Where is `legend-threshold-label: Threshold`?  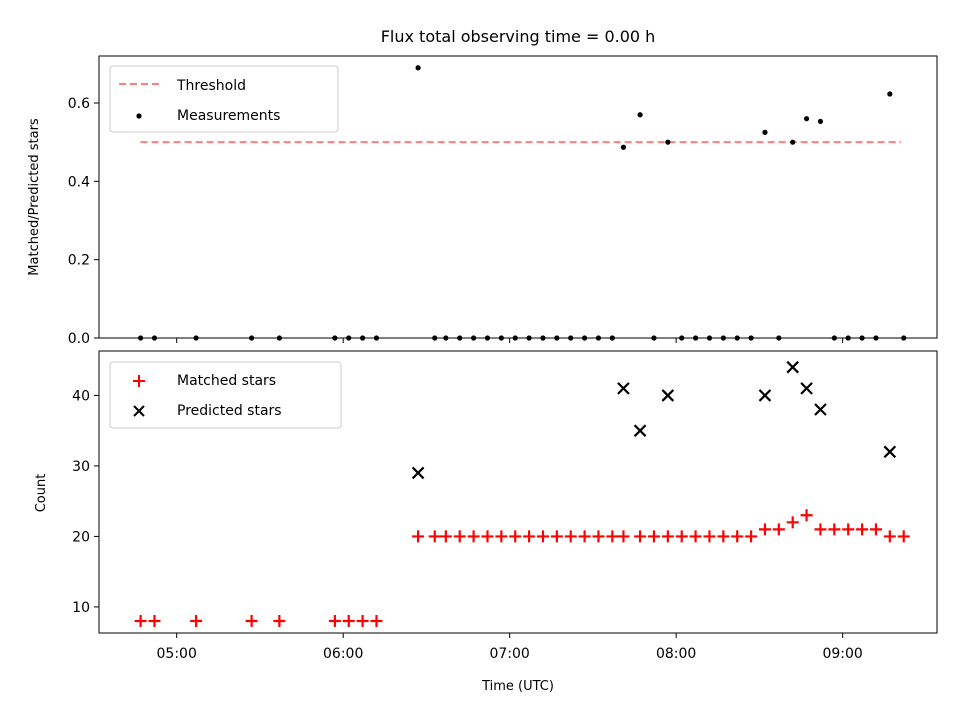 legend-threshold-label: Threshold is located at coordinates (211, 86).